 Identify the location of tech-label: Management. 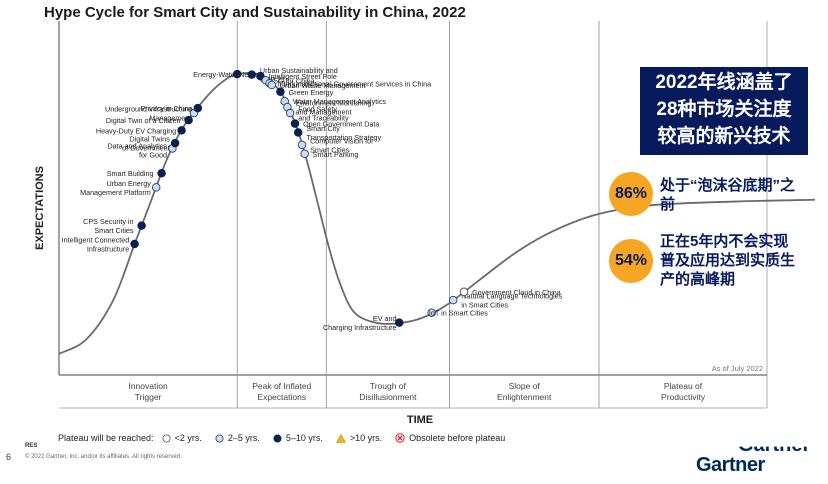
(170, 118).